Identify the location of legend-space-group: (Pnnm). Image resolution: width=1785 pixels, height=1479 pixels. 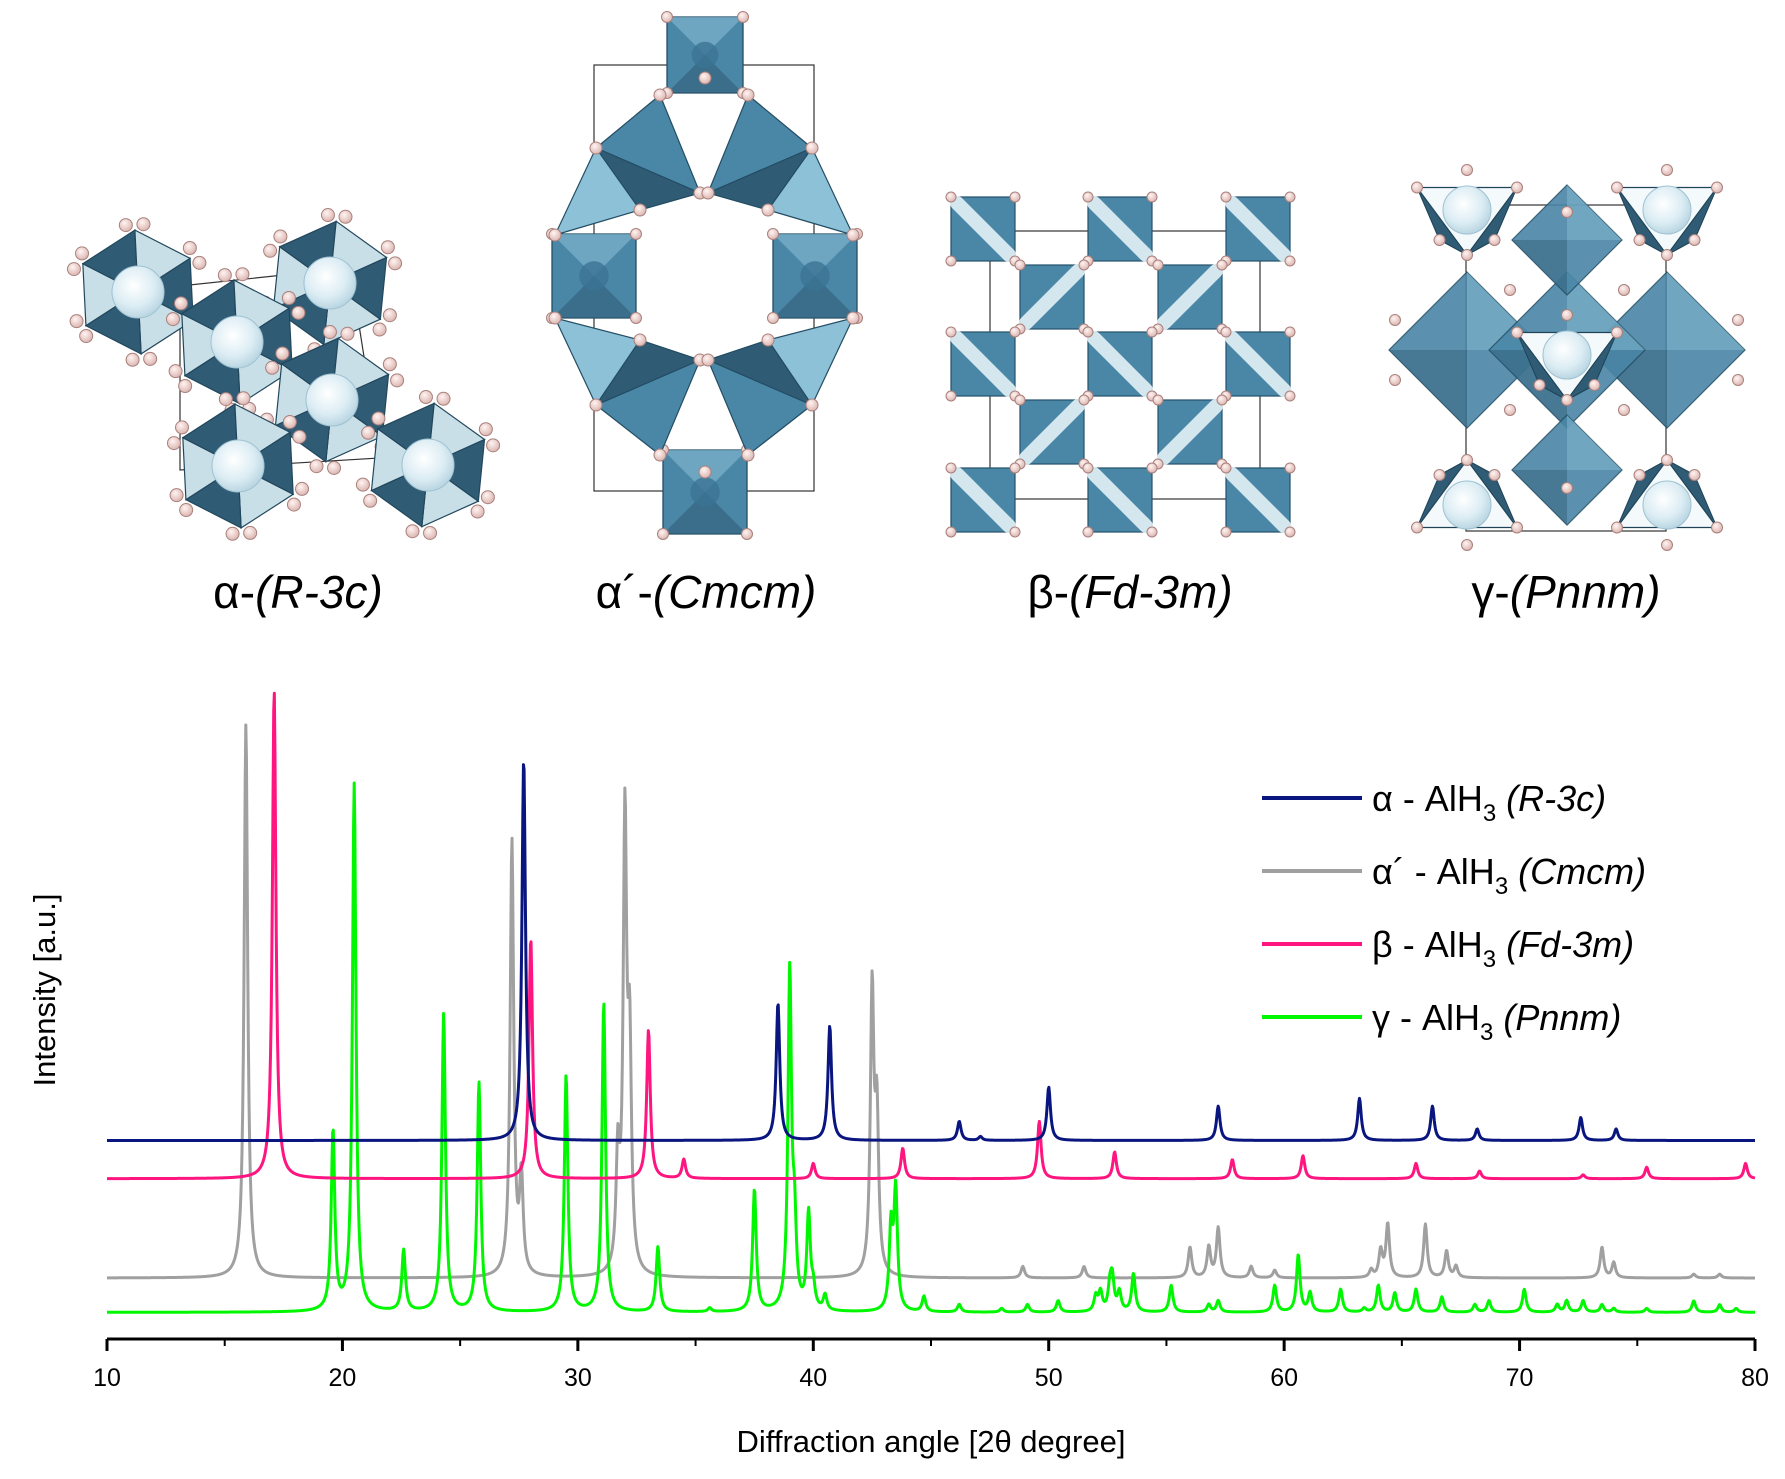
(1557, 1017).